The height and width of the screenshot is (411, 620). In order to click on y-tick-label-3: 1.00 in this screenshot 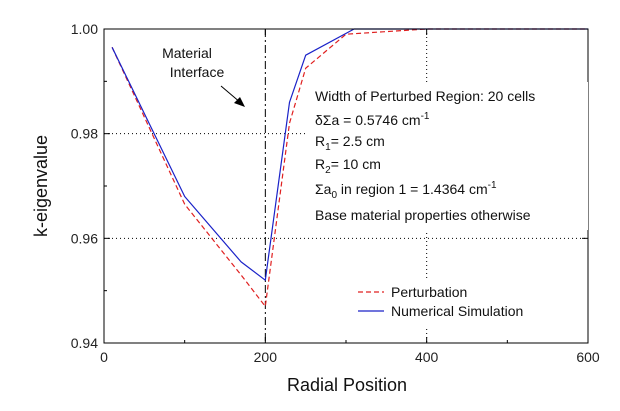, I will do `click(84, 29)`.